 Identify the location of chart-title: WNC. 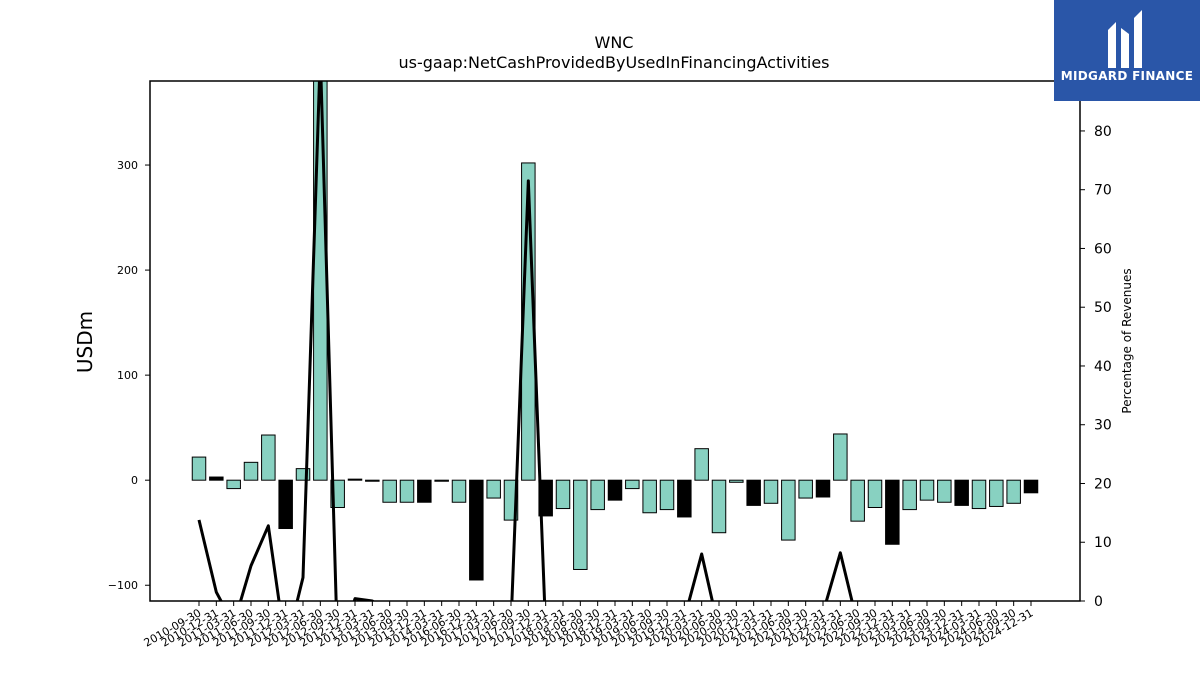
(614, 42).